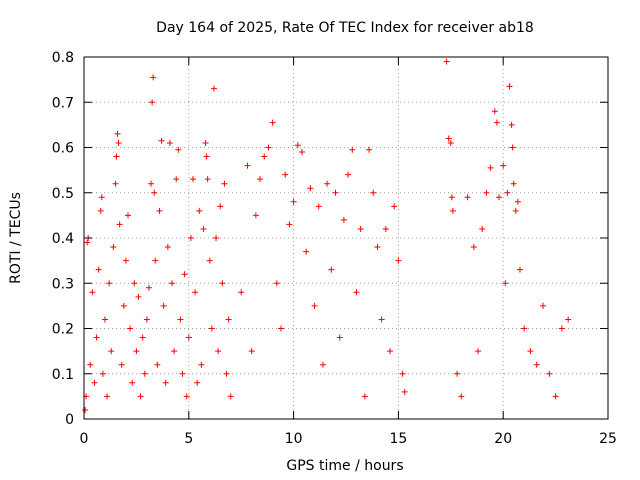  I want to click on x-tick-label: 0, so click(84, 439).